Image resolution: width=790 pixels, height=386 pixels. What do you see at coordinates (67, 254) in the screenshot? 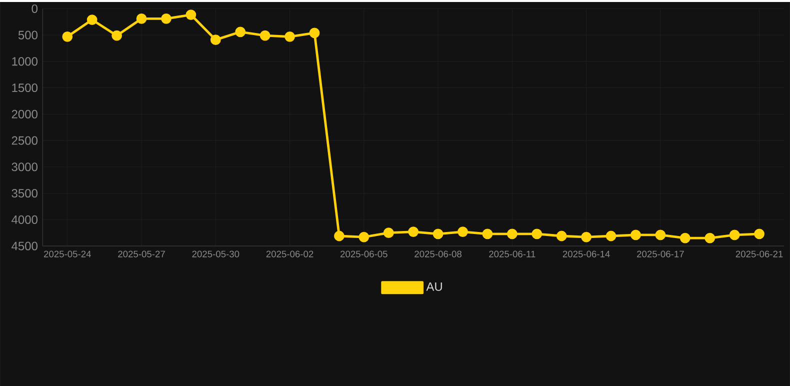
I see `x-tick-label: 2025-05-24` at bounding box center [67, 254].